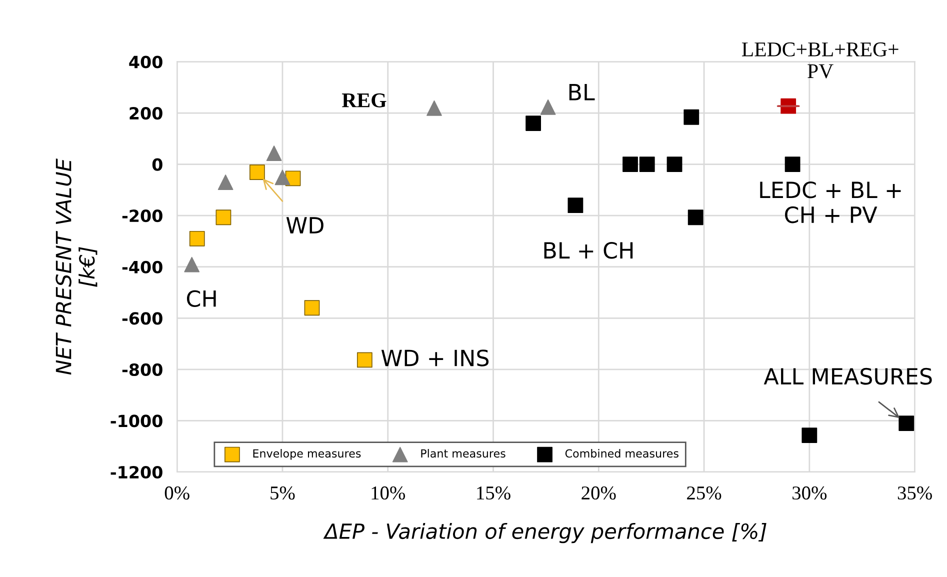 Image resolution: width=947 pixels, height=577 pixels. Describe the element at coordinates (307, 454) in the screenshot. I see `legend-label: Envelope measures` at that location.